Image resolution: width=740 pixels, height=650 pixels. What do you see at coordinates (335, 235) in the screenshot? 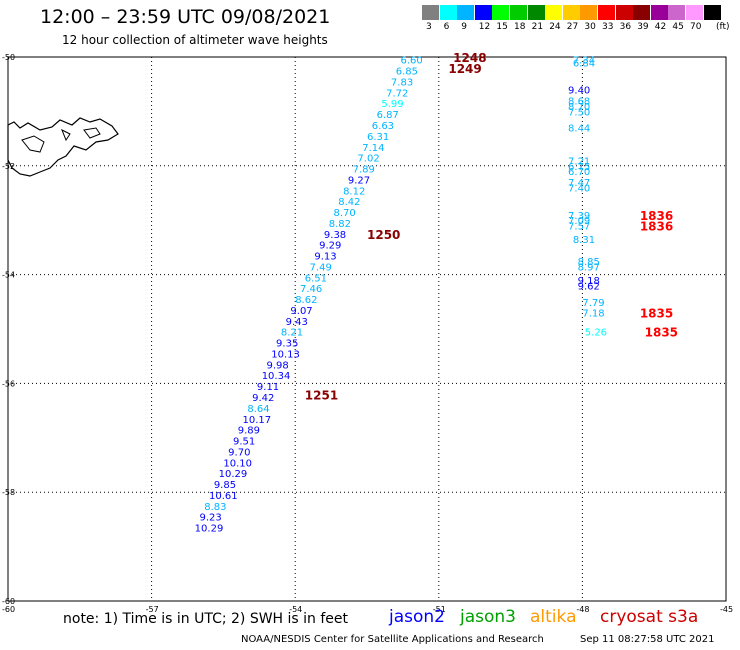
I see `wave-height-value: 9.38` at bounding box center [335, 235].